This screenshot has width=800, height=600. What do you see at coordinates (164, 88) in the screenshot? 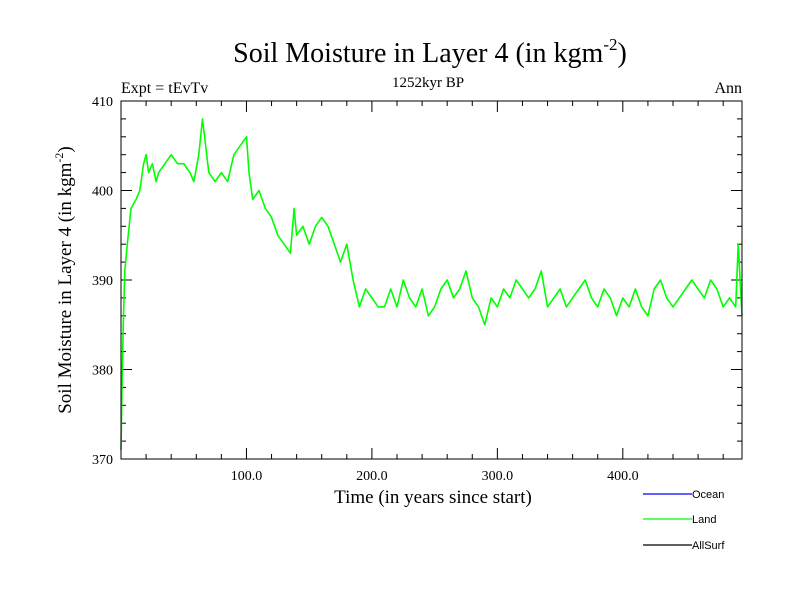
I see `experiment-label: Expt = tEvTv` at bounding box center [164, 88].